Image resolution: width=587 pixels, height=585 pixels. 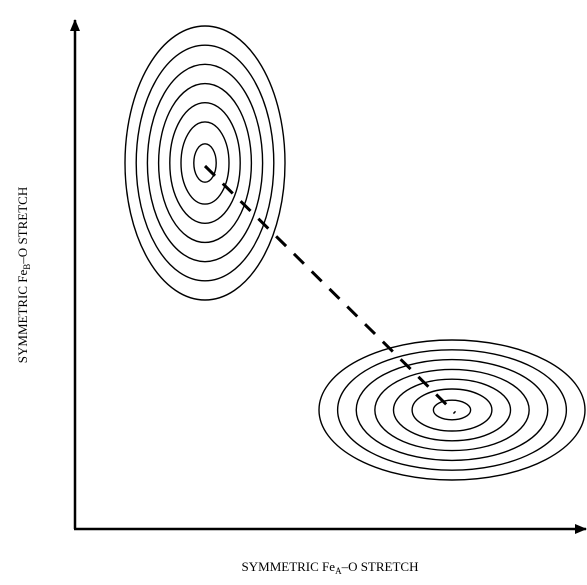 What do you see at coordinates (23, 275) in the screenshot?
I see `y-axis-label: SYMMETRIC FeB–O STRETCH` at bounding box center [23, 275].